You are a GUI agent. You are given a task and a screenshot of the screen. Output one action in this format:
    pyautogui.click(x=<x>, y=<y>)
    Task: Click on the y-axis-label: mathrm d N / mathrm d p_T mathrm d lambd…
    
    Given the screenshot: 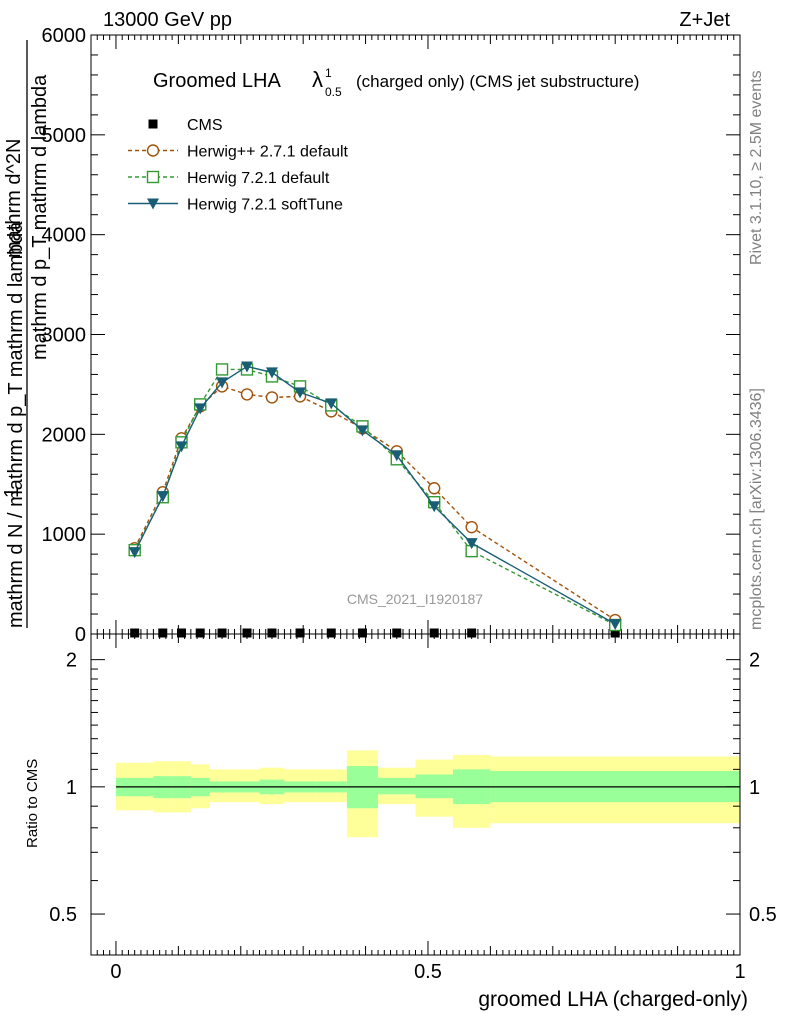 What is the action you would take?
    pyautogui.click(x=26, y=334)
    